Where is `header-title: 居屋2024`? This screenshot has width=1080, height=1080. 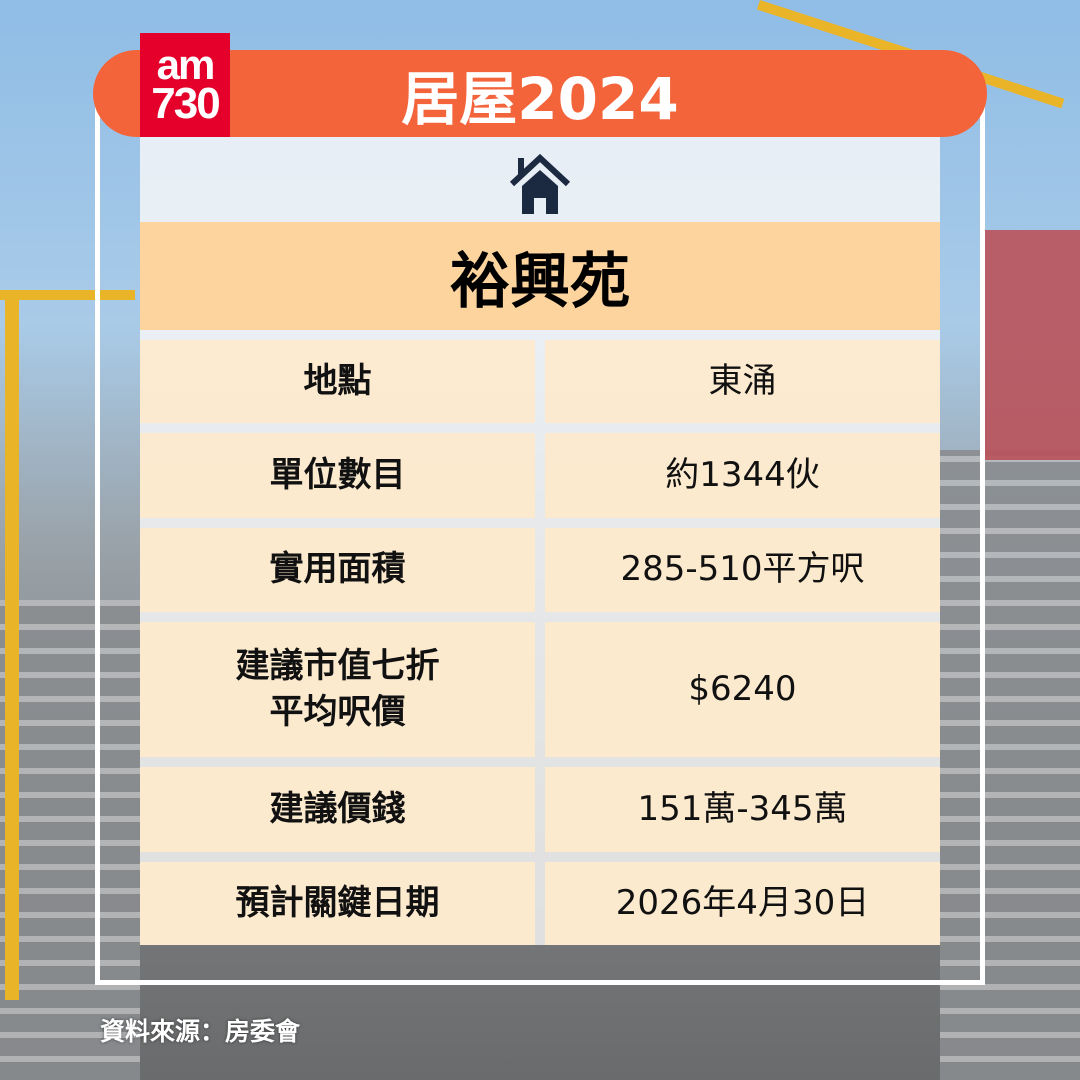
header-title: 居屋2024 is located at coordinates (540, 98).